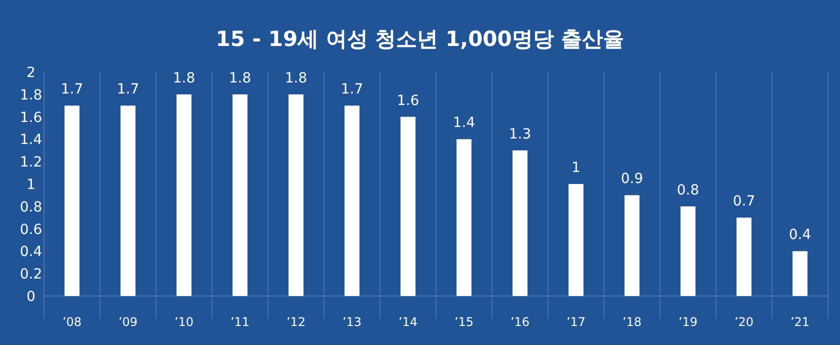 Image resolution: width=840 pixels, height=345 pixels. I want to click on data-label: 1.6, so click(408, 100).